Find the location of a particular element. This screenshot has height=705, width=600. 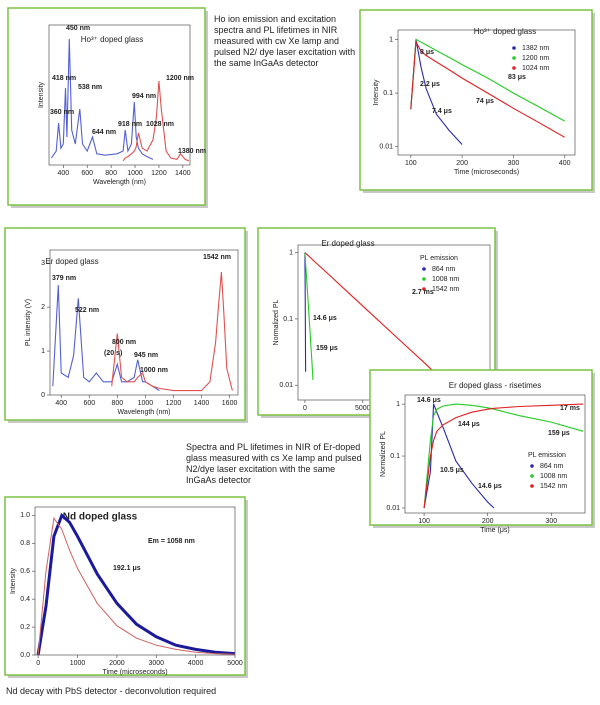

annotation: 7.4 μs is located at coordinates (442, 111).